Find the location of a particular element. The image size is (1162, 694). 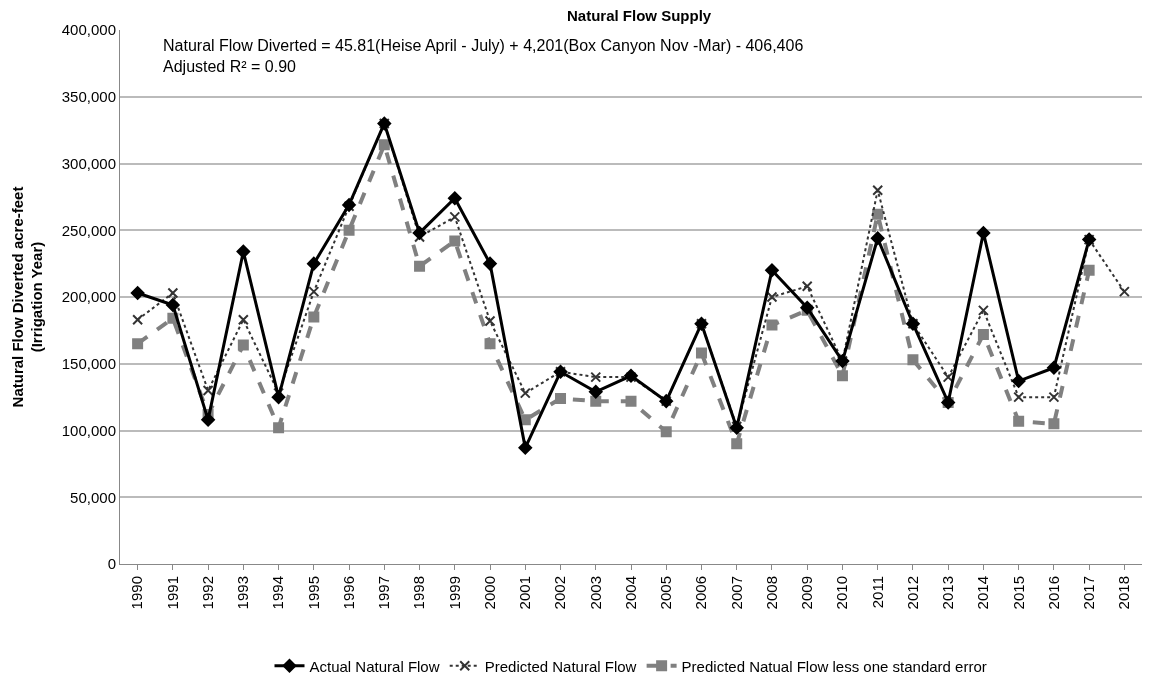

y-tick-label: 300,000 is located at coordinates (88, 163).